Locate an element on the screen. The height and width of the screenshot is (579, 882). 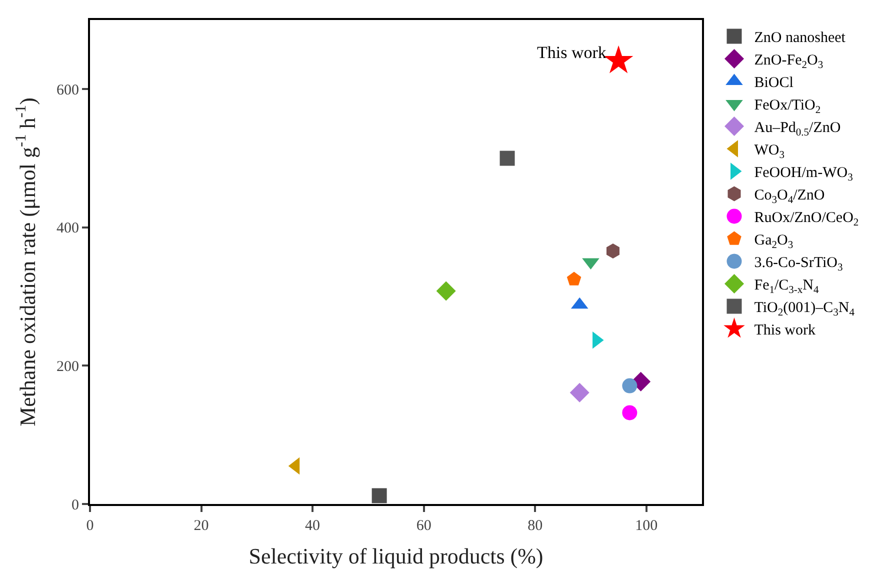
legend-label: Ga$_{2}$O$_{3}$ is located at coordinates (774, 241).